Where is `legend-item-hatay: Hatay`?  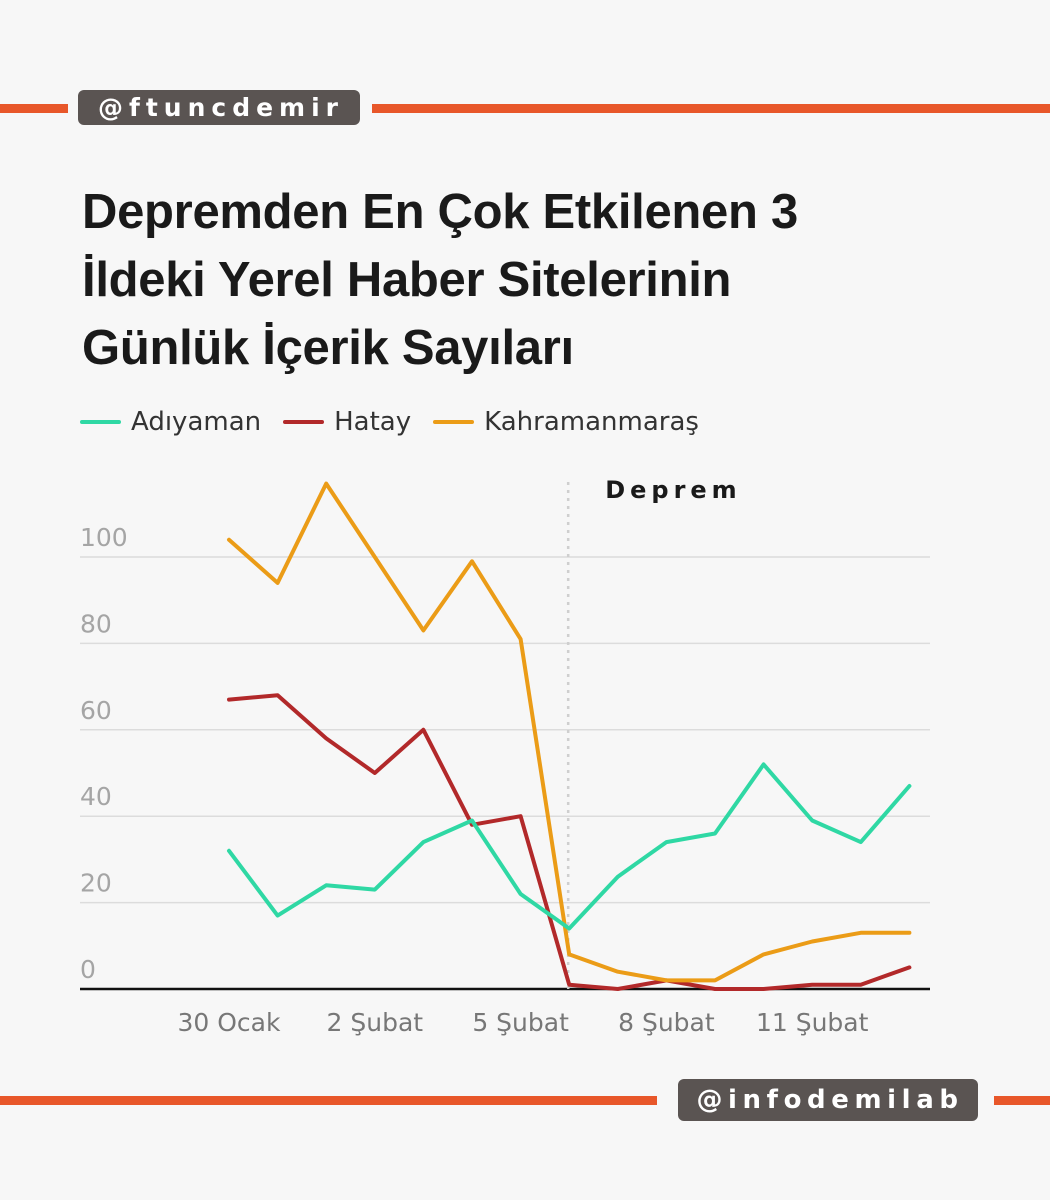 legend-item-hatay: Hatay is located at coordinates (347, 422).